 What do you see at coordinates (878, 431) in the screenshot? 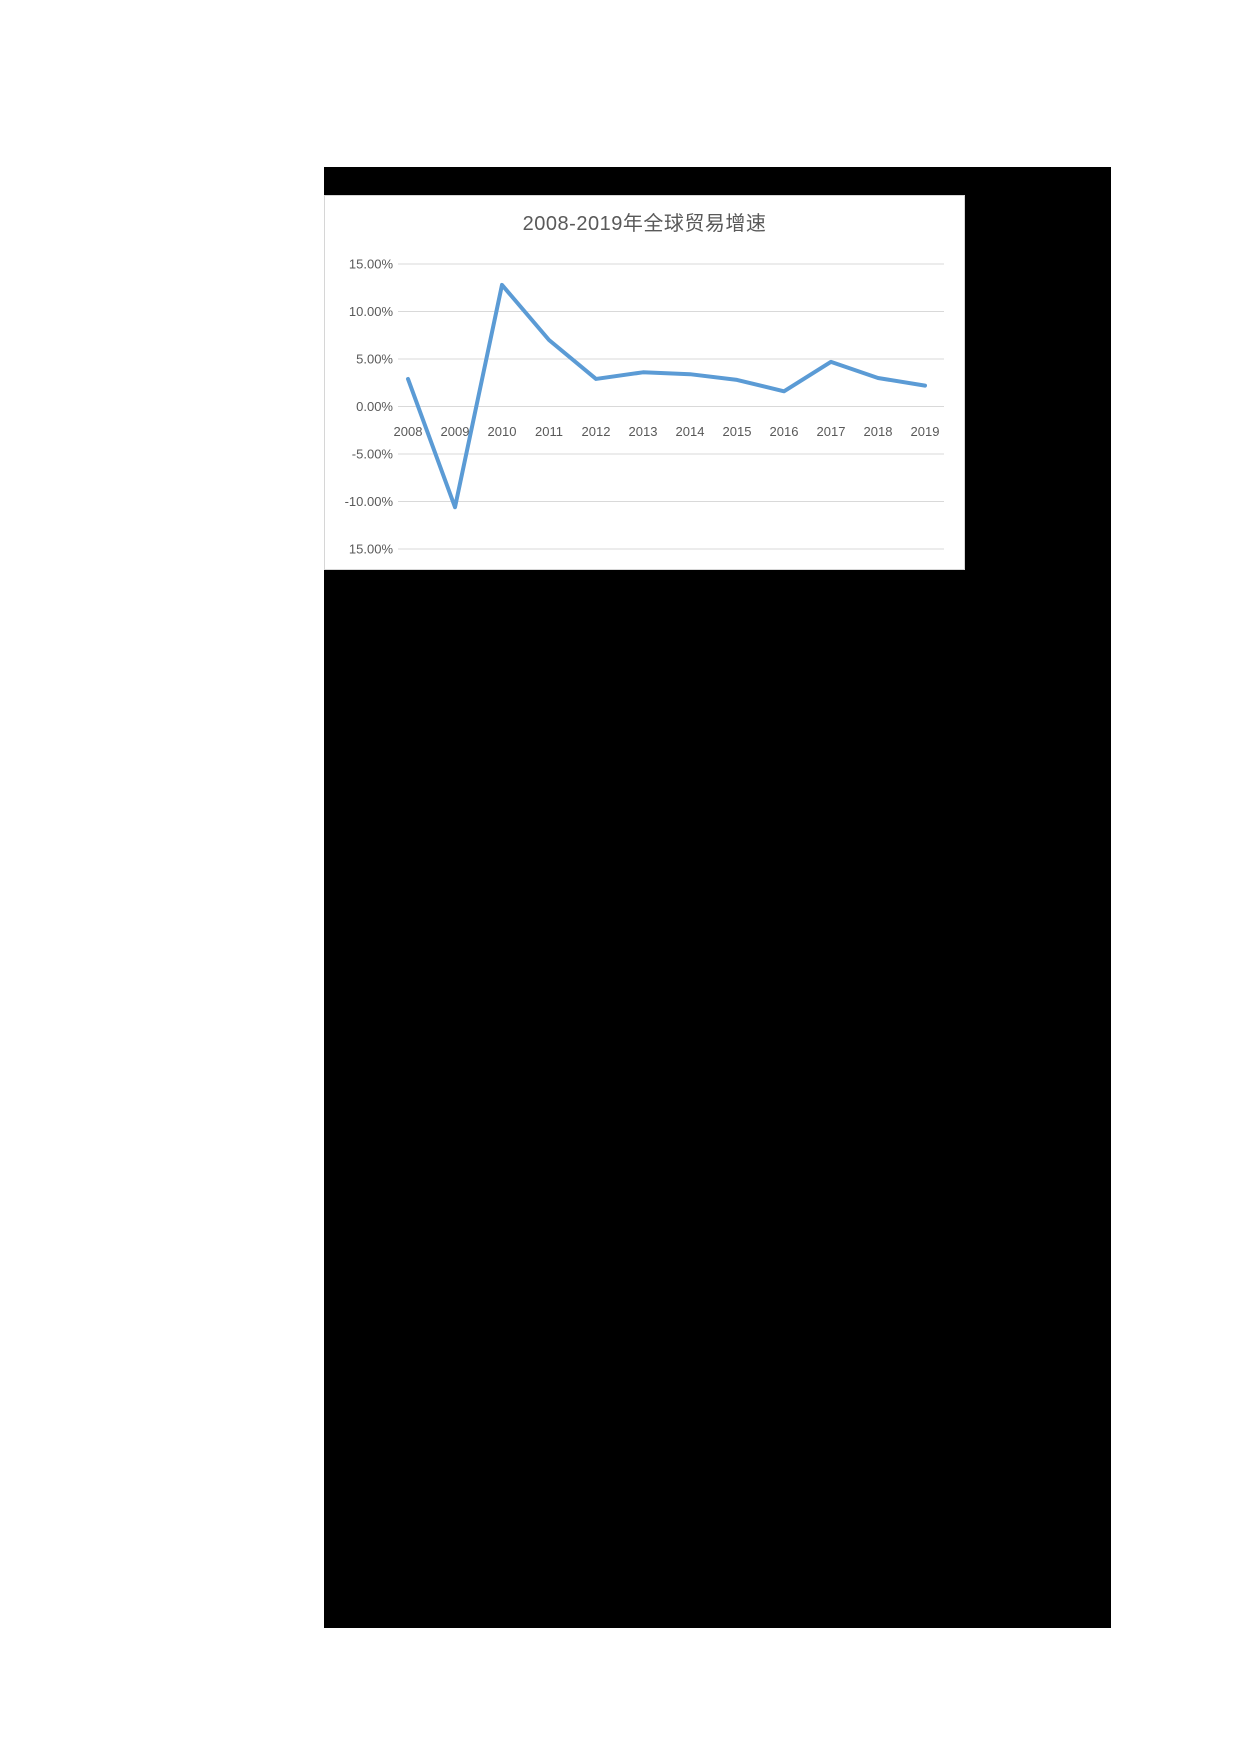
I see `x-tick-label: 2018` at bounding box center [878, 431].